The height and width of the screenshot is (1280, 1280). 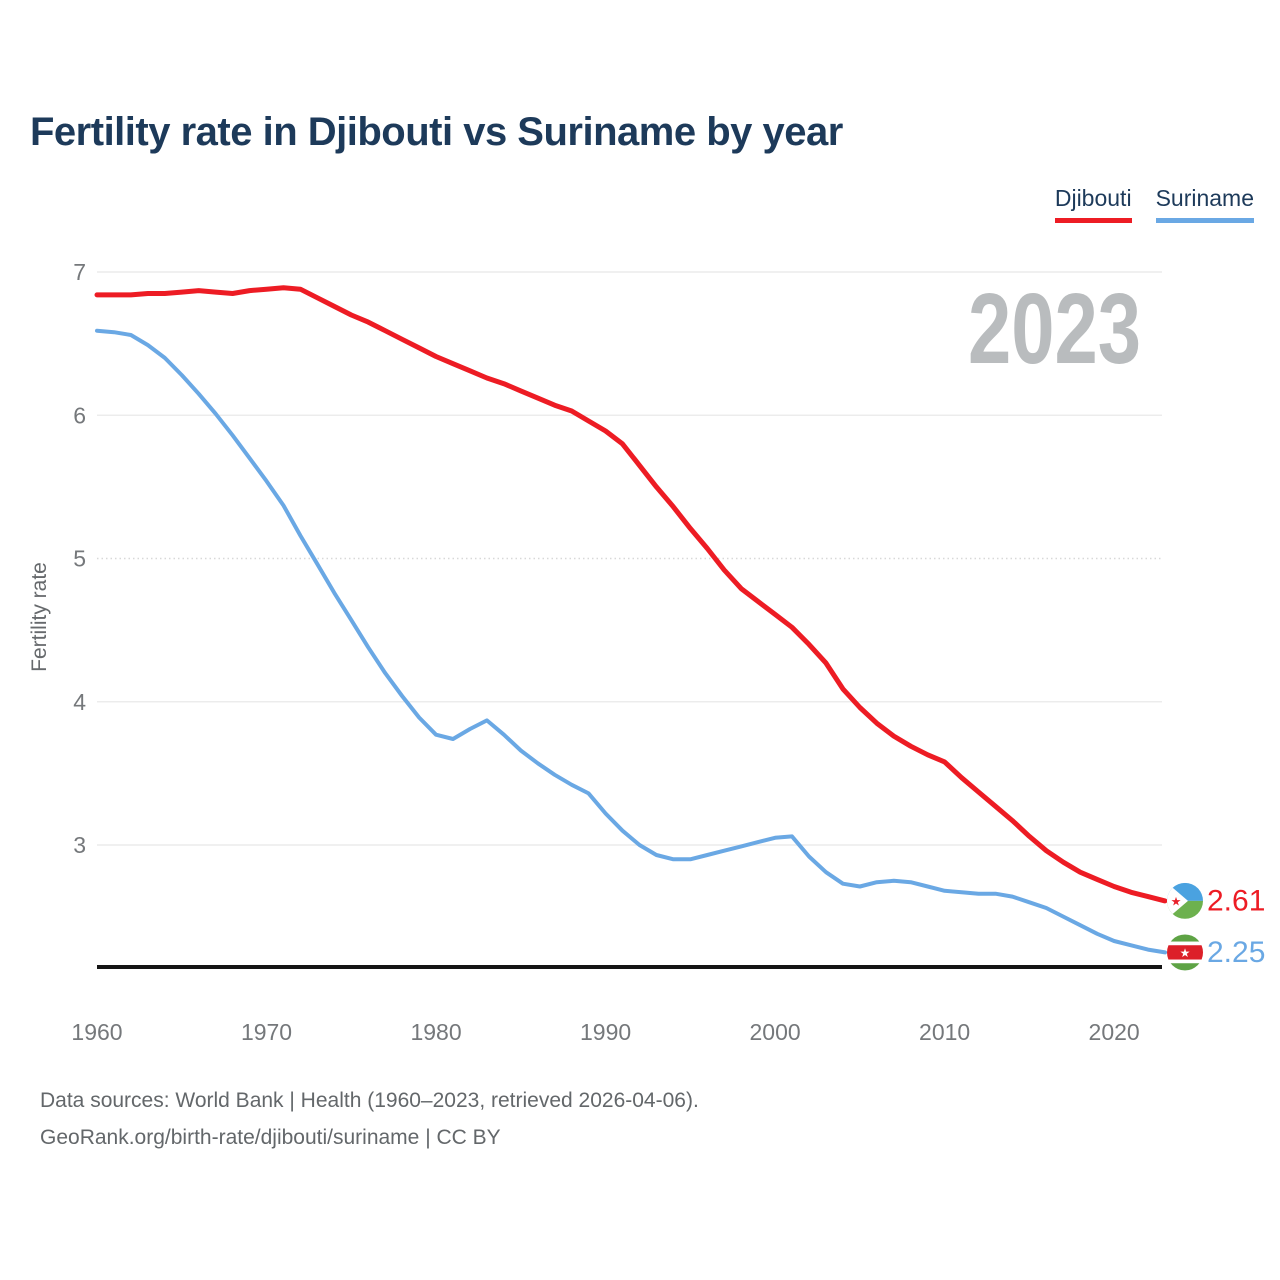 What do you see at coordinates (1154, 204) in the screenshot?
I see `legend: Djibouti Suriname` at bounding box center [1154, 204].